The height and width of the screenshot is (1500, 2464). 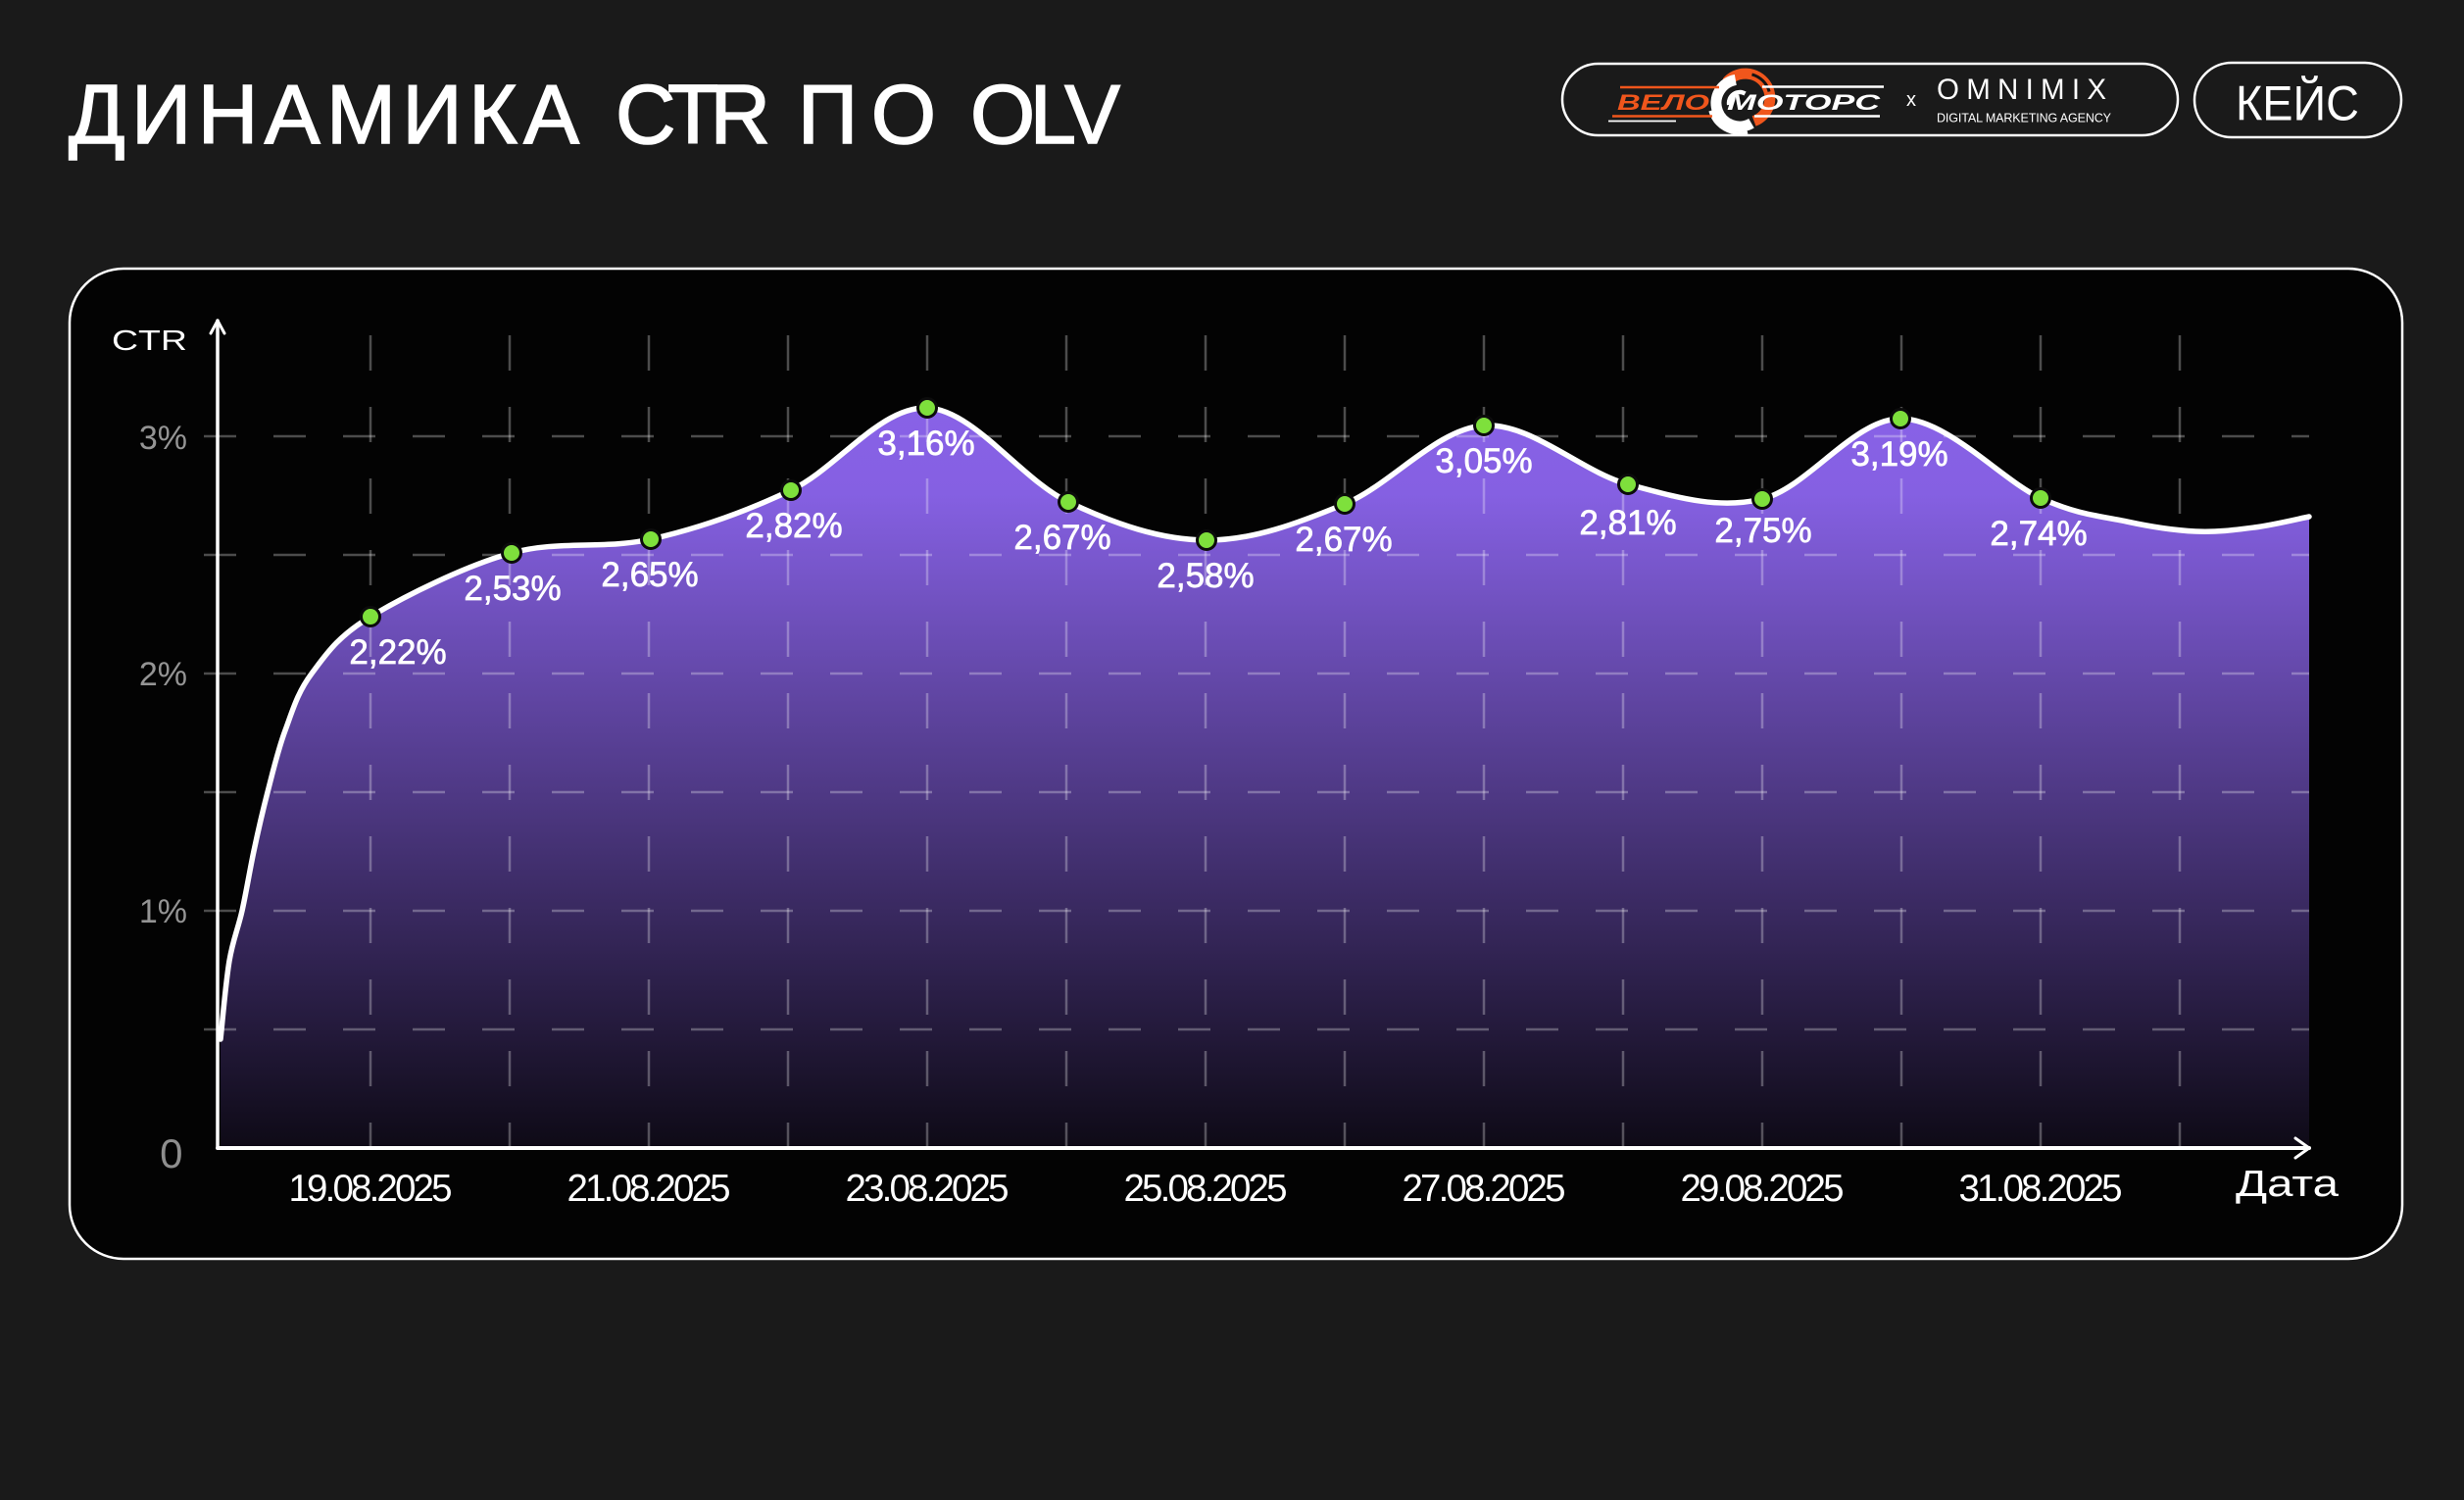 I want to click on svg-text: DIGITAL MARKETING AGENCY, so click(x=2024, y=118).